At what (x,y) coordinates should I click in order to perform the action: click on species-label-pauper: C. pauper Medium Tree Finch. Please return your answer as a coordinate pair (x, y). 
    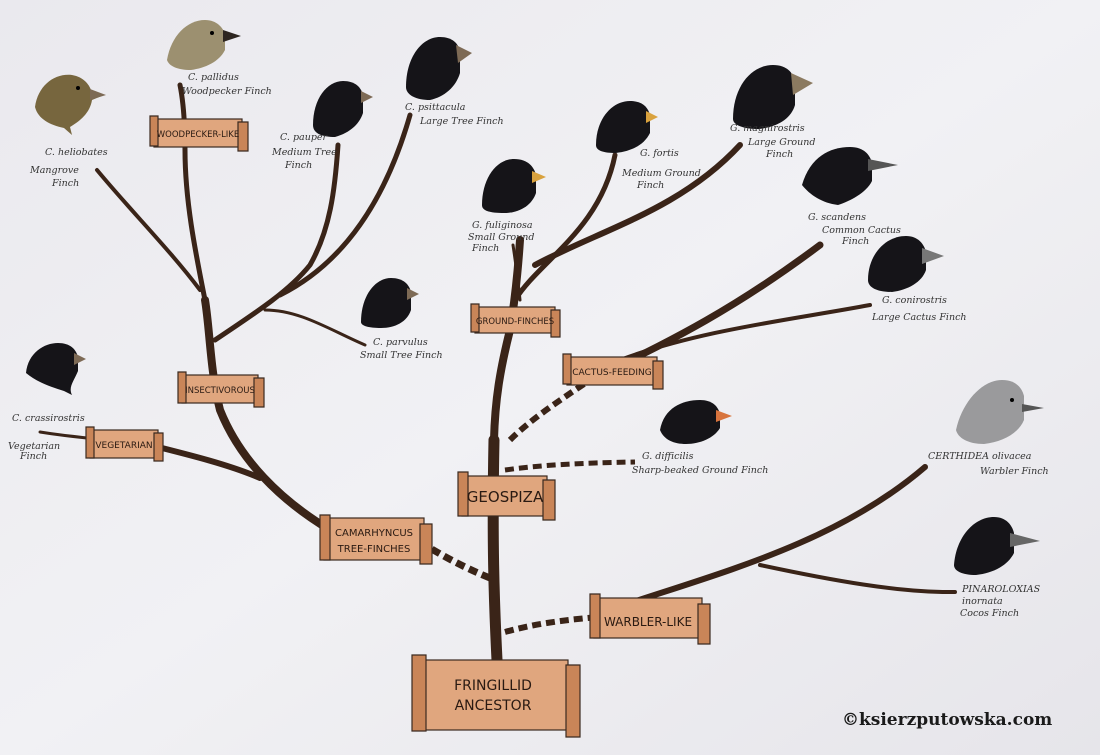
    Looking at the image, I should click on (304, 151).